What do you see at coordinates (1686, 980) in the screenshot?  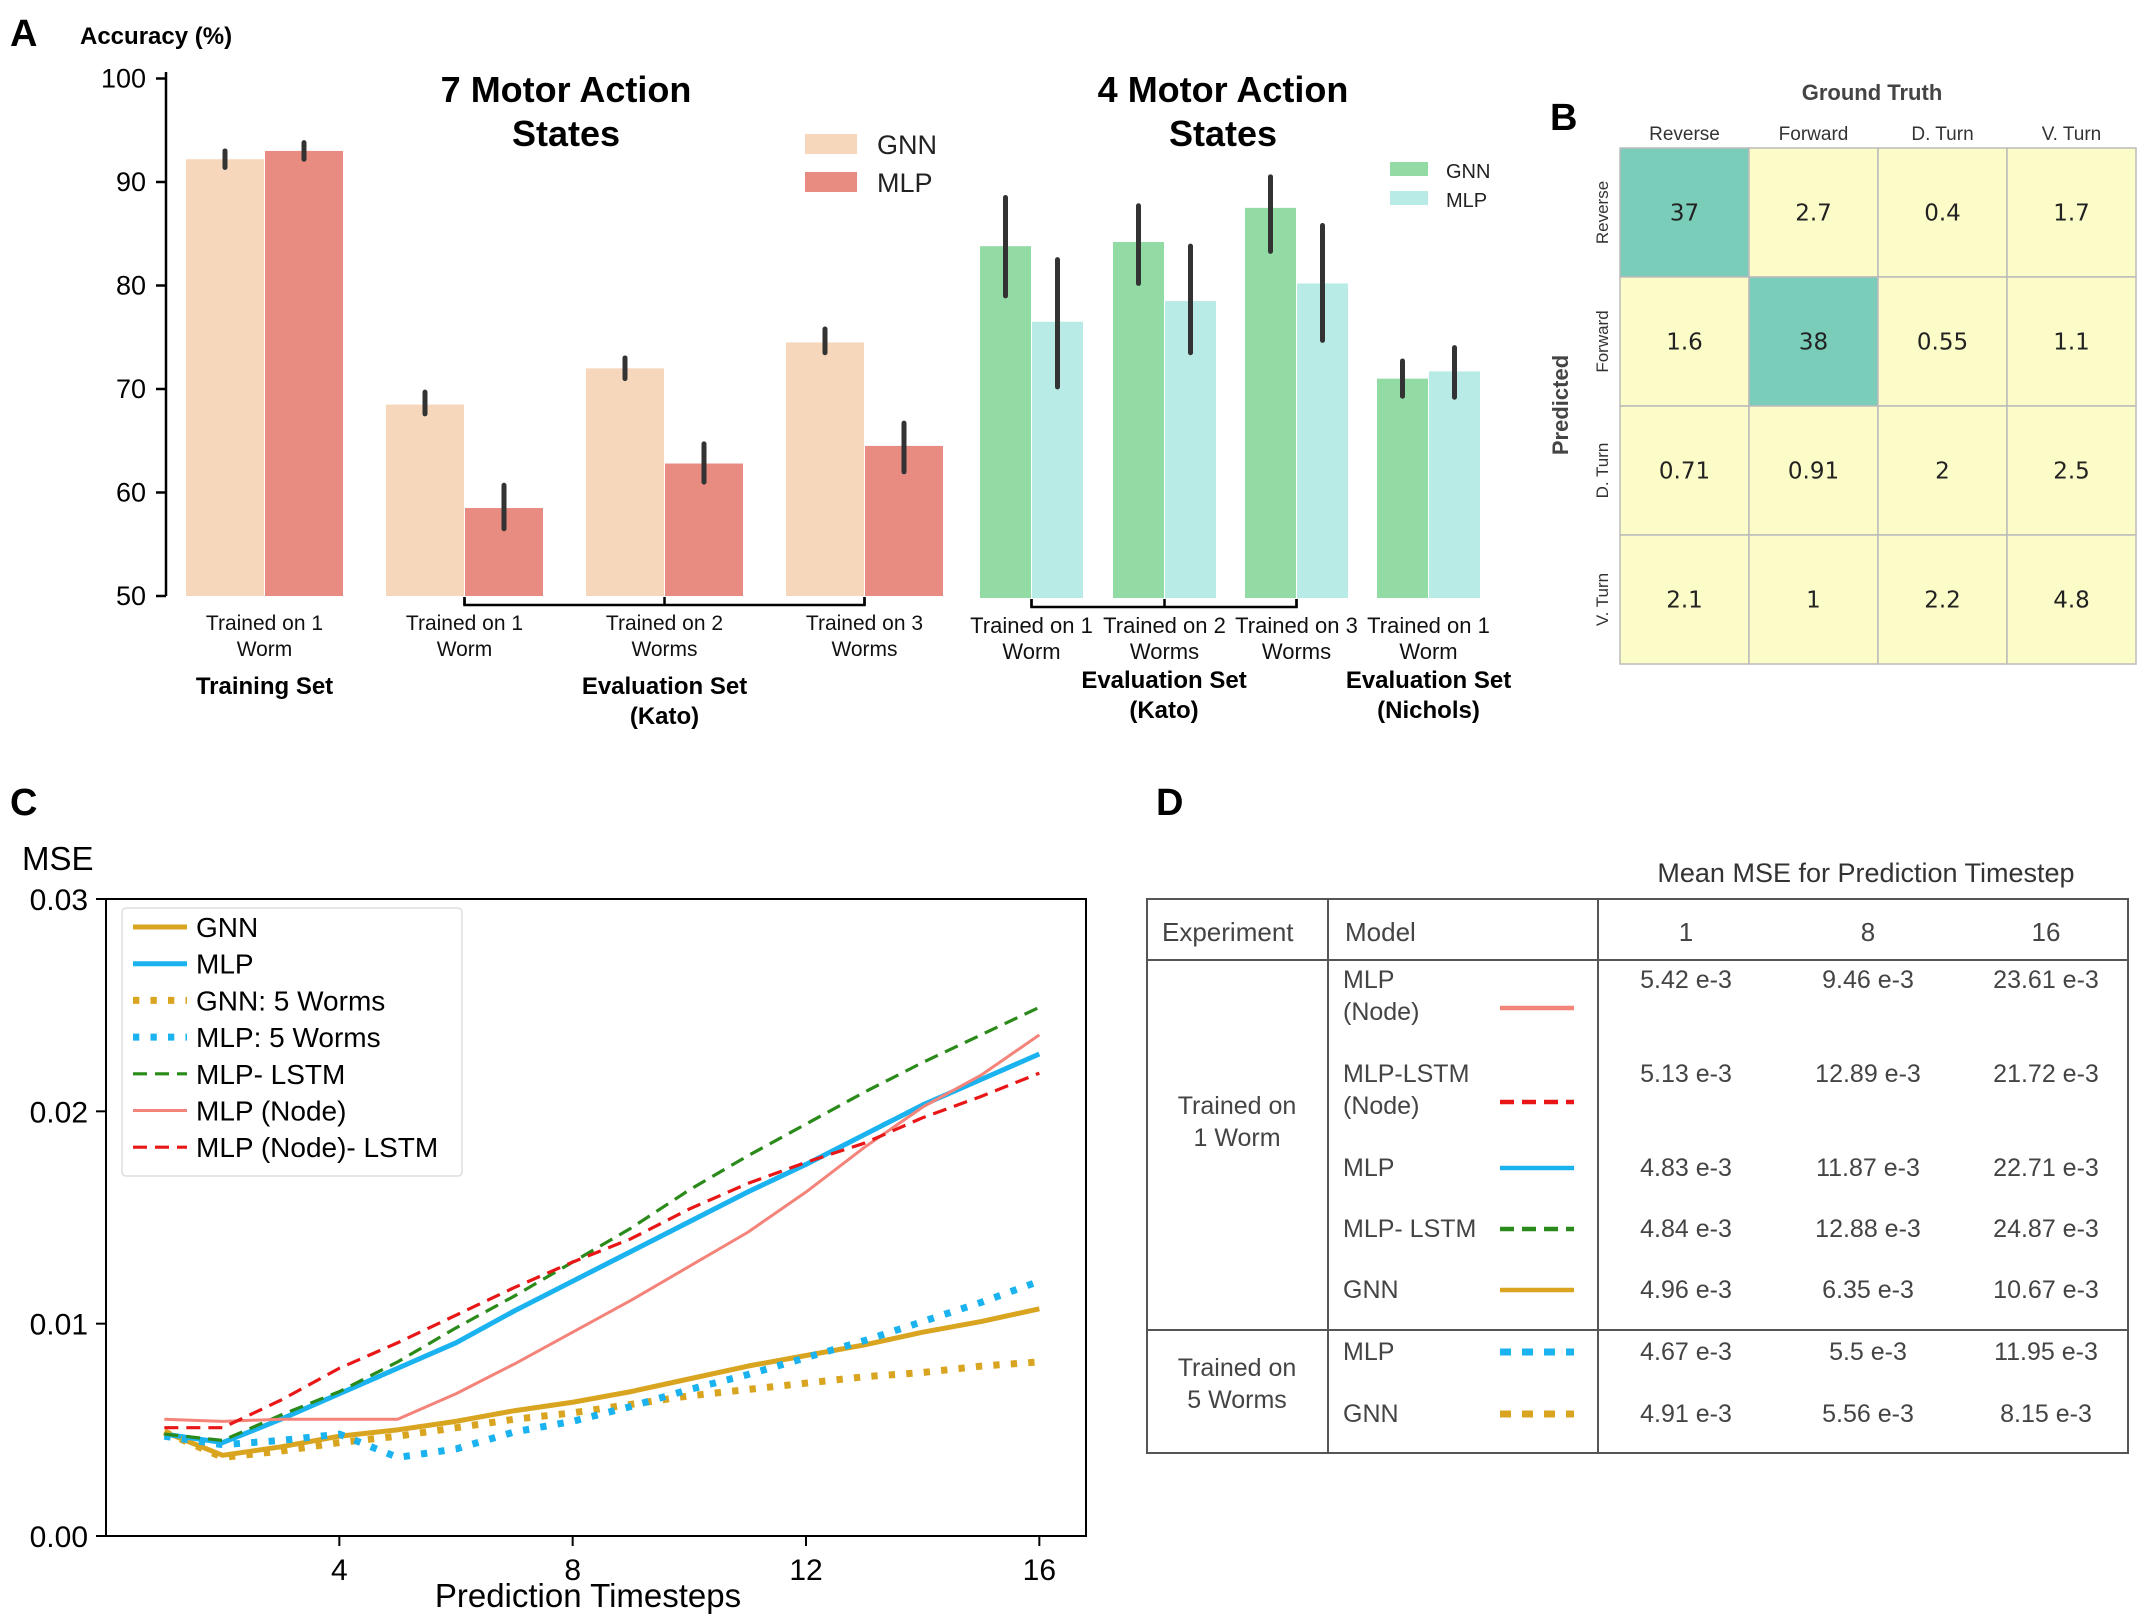 I see `table-value: 5.42 e-3` at bounding box center [1686, 980].